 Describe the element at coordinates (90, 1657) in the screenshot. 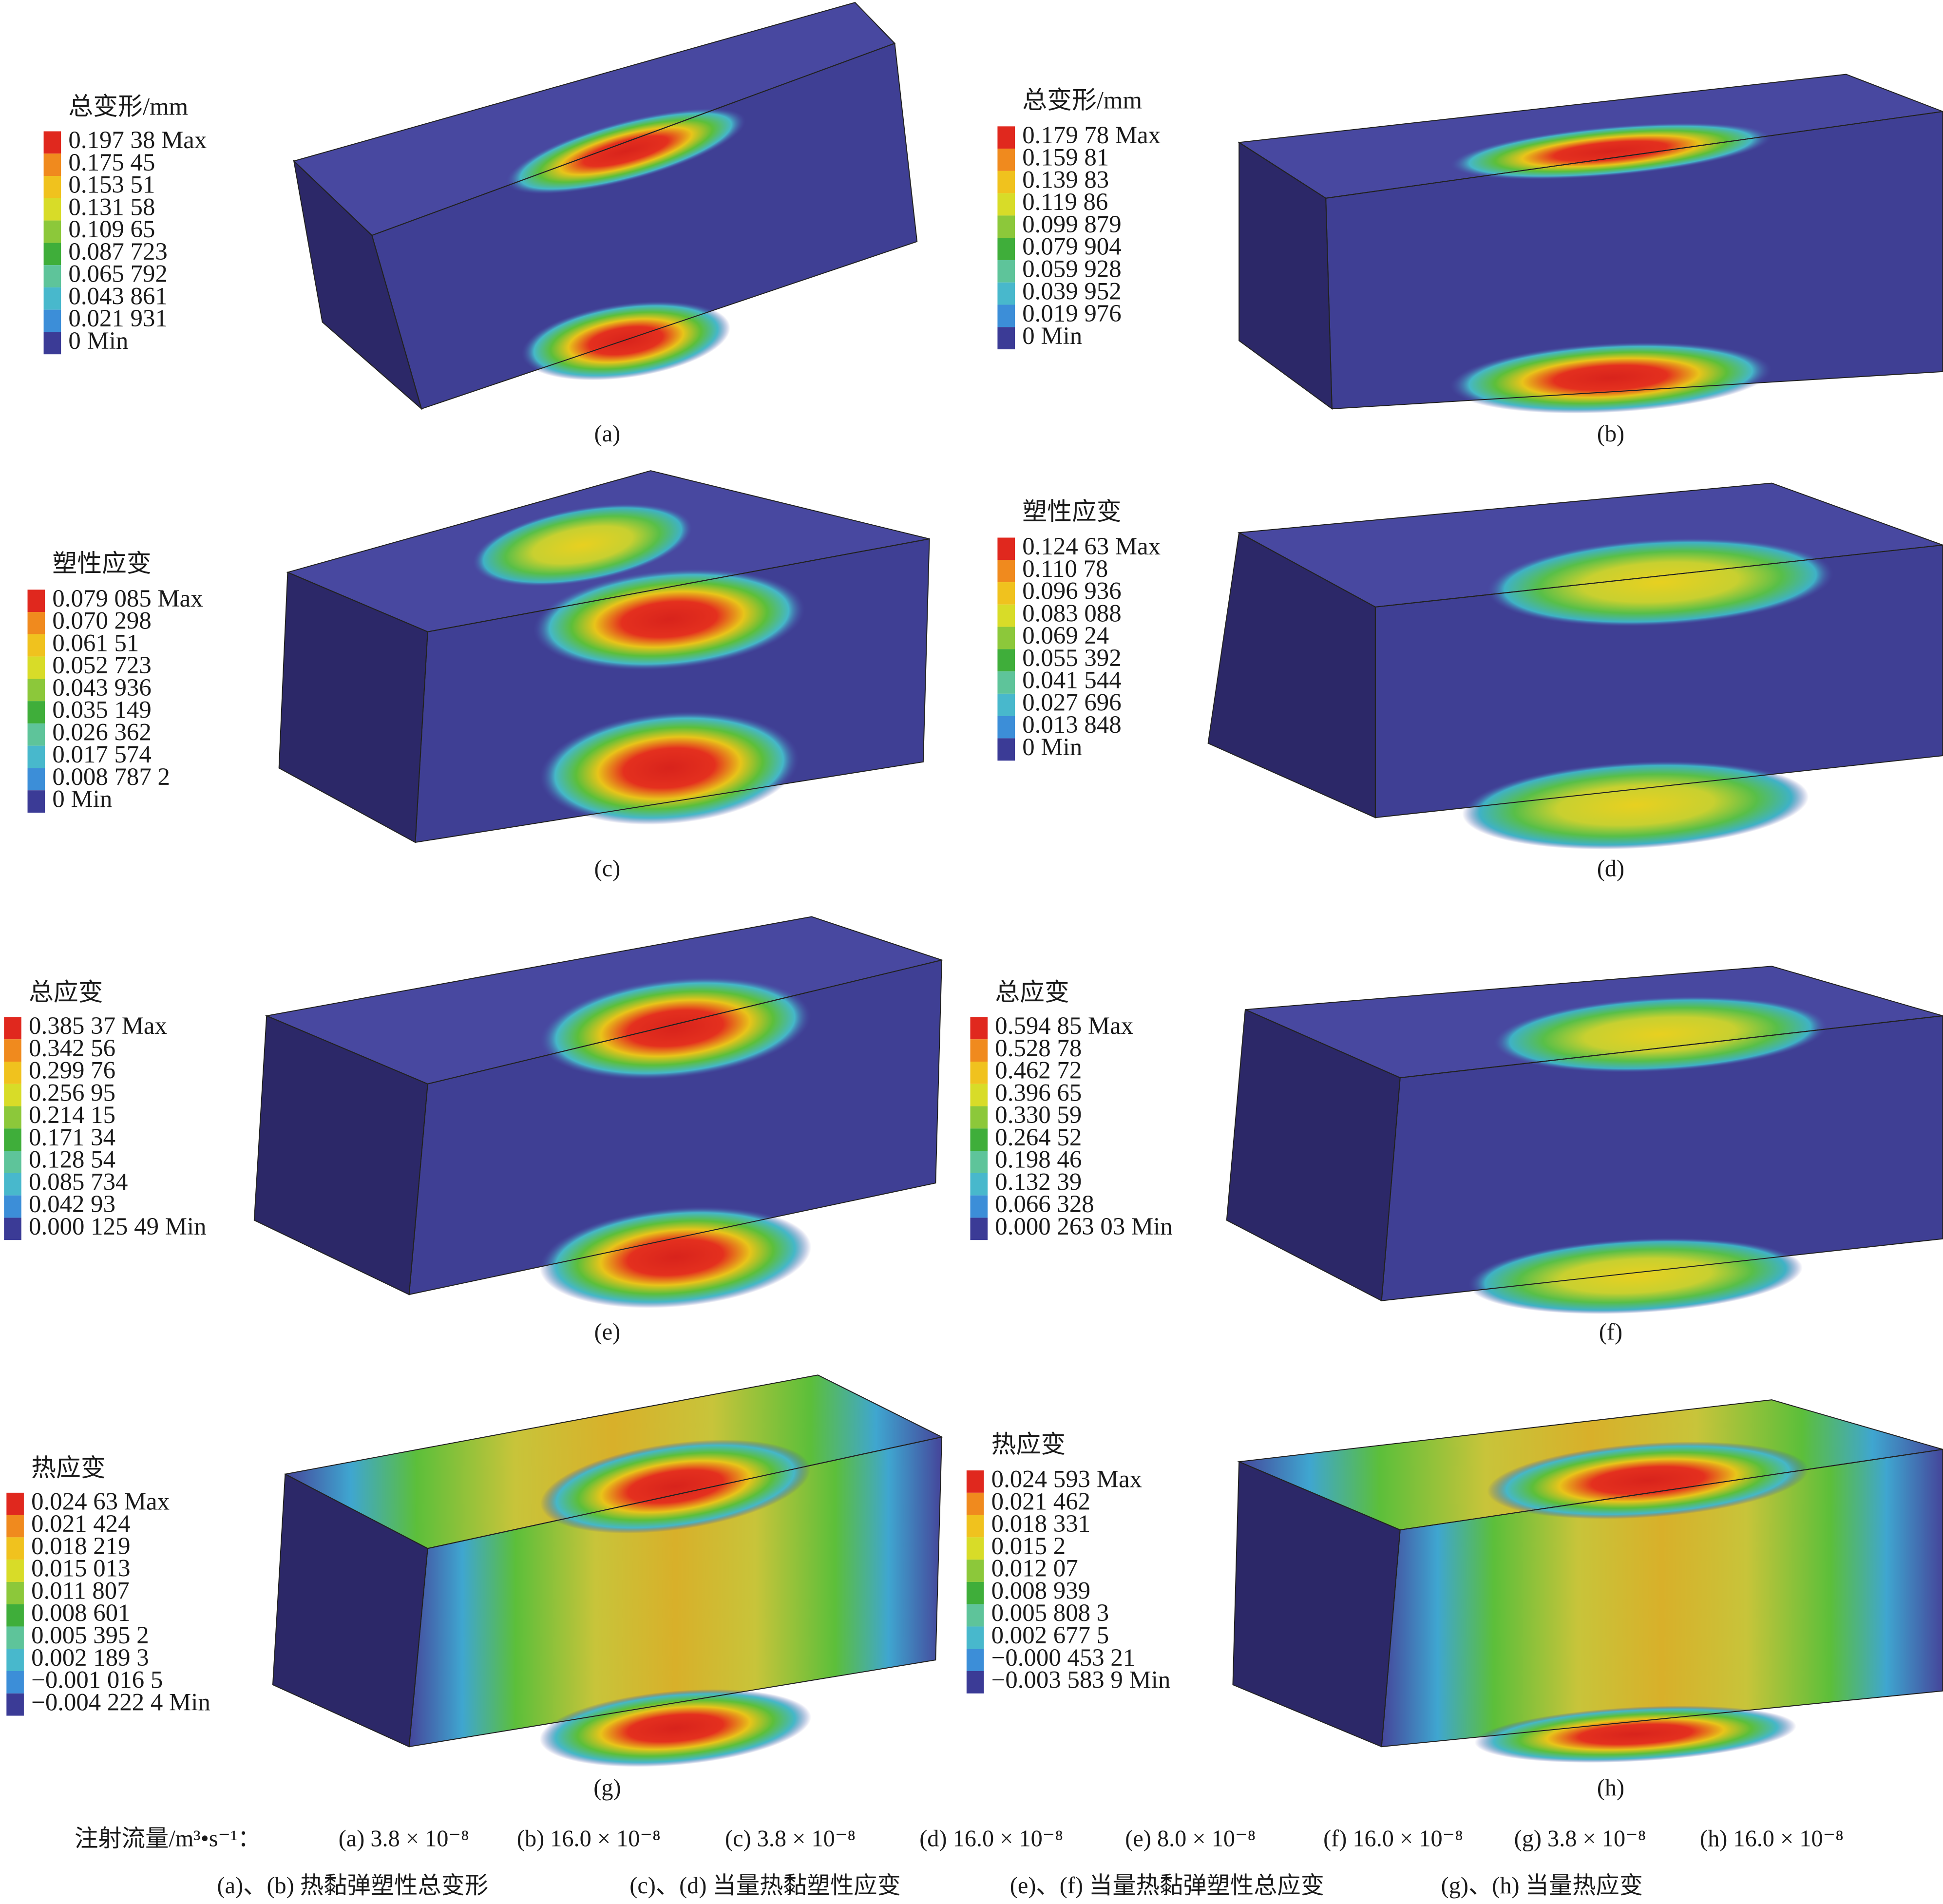

I see `legend-label: 0.002 189 3` at that location.